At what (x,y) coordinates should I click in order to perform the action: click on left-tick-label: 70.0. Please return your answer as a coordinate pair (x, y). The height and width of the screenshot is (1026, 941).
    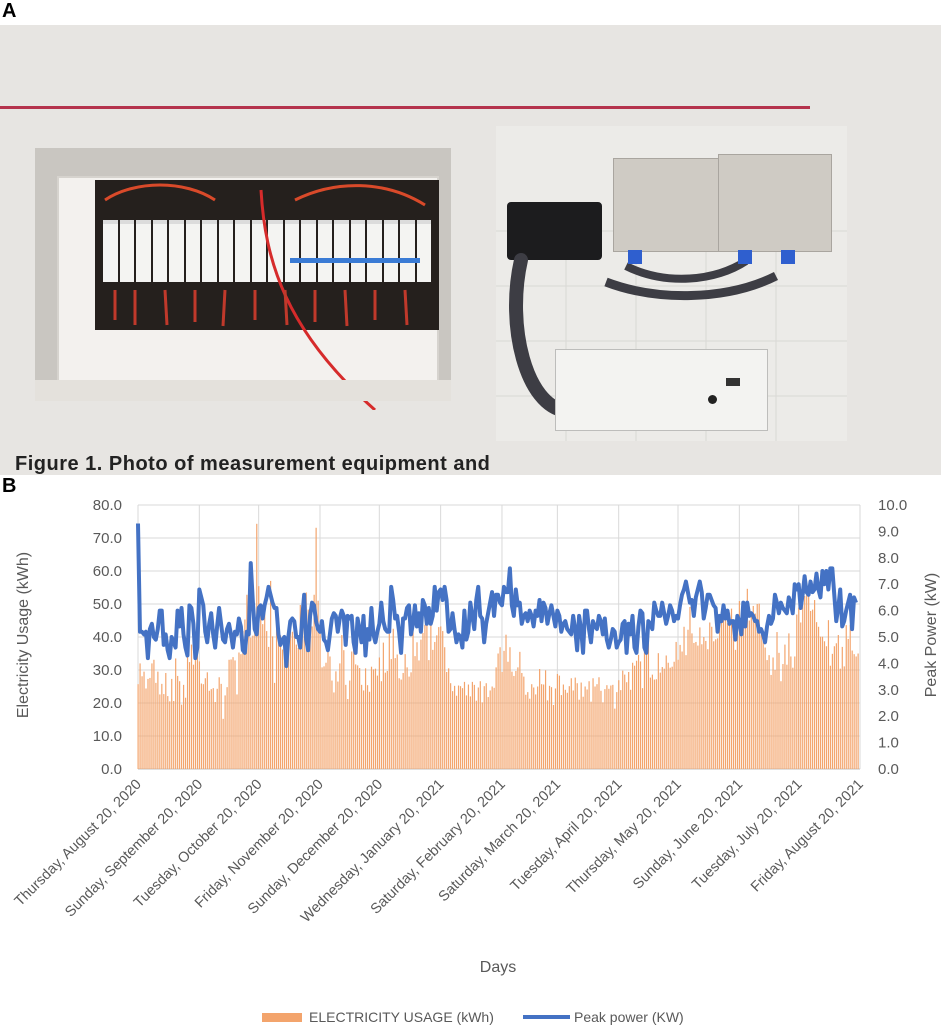
    Looking at the image, I should click on (107, 538).